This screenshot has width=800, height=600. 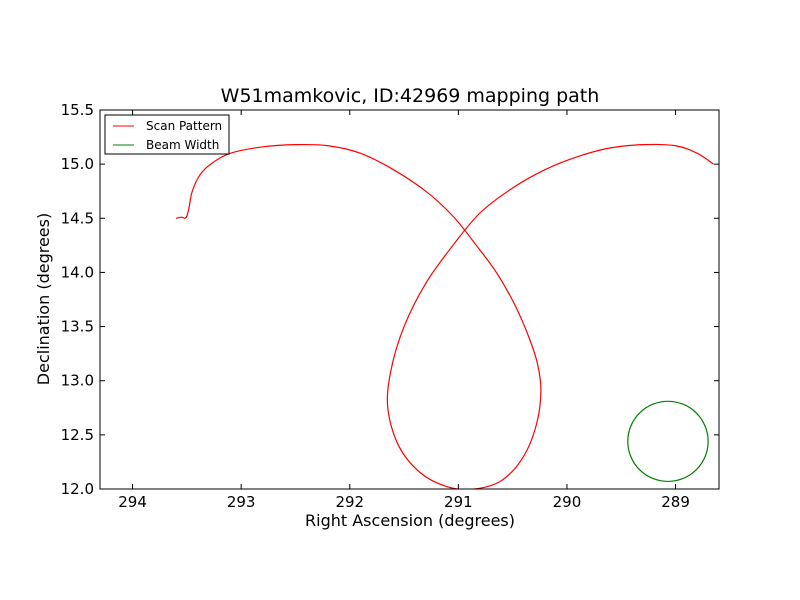 What do you see at coordinates (77, 164) in the screenshot?
I see `y-tick-label: 15.0` at bounding box center [77, 164].